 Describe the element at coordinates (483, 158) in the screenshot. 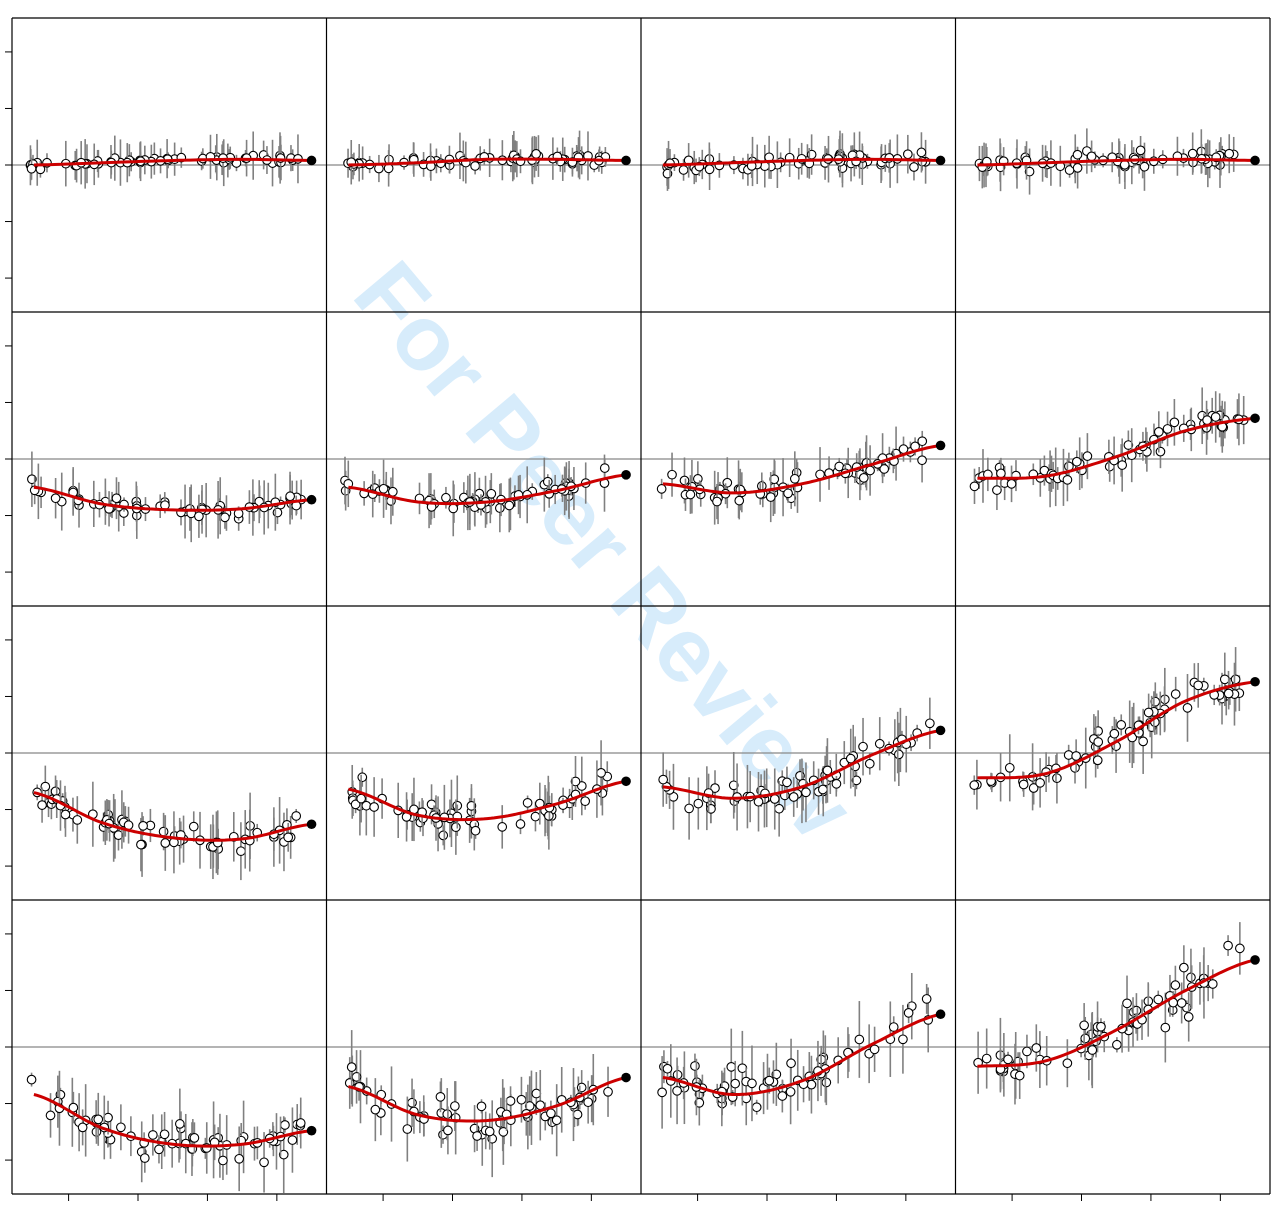

I see `panel-r1-c2` at that location.